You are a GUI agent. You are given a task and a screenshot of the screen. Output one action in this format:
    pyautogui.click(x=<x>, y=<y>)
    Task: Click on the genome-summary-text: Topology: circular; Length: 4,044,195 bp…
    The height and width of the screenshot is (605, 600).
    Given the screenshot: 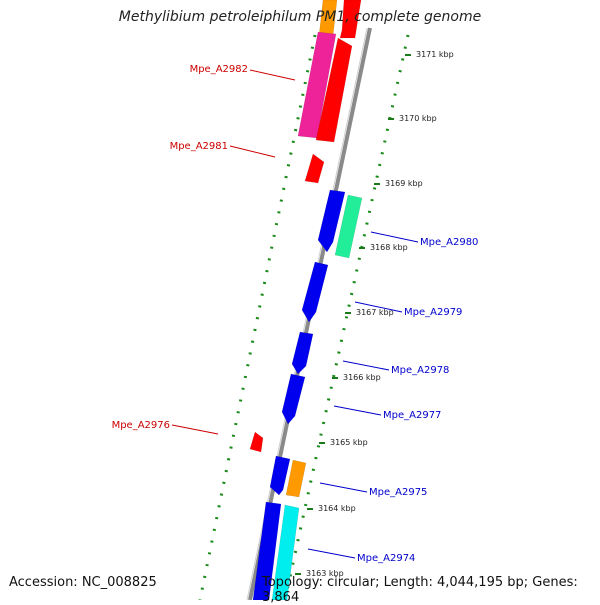 What is the action you would take?
    pyautogui.click(x=420, y=590)
    